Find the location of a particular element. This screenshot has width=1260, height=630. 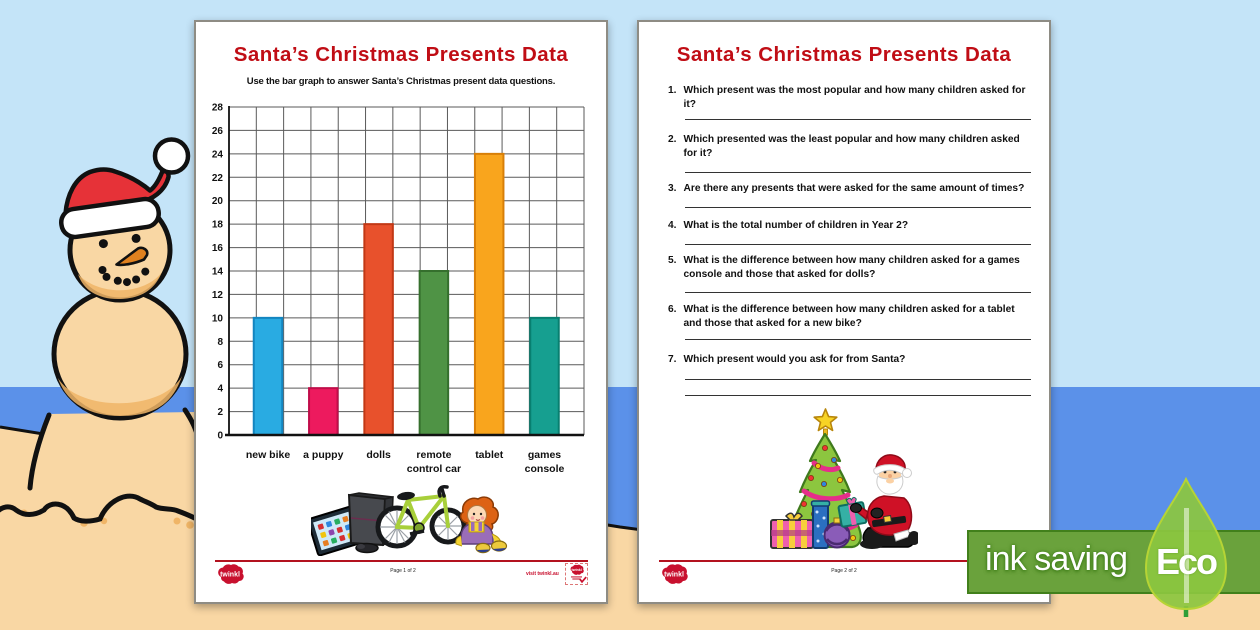

svg-text: control car is located at coordinates (434, 469).